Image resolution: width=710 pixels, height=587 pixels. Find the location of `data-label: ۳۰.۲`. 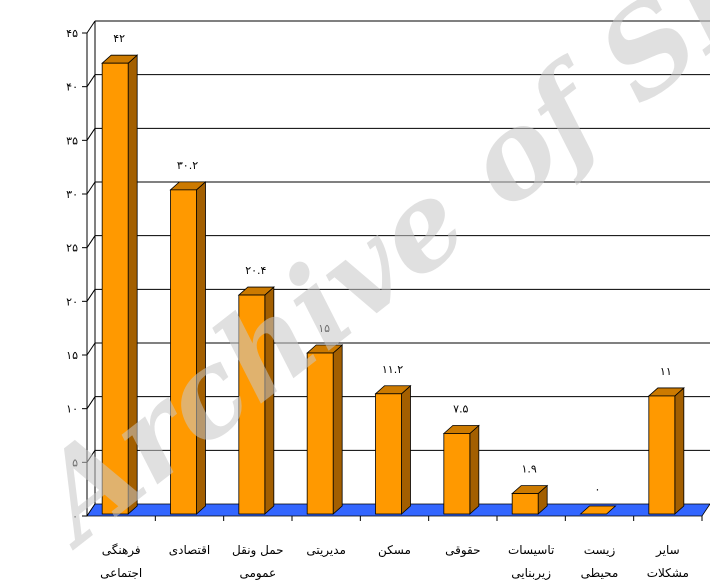

data-label: ۳۰.۲ is located at coordinates (187, 165).